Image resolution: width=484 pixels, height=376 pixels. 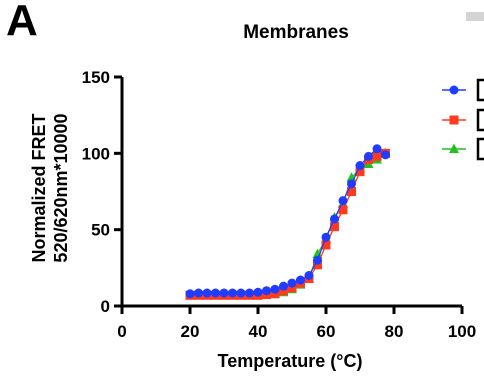 What do you see at coordinates (22, 22) in the screenshot?
I see `panel-letter: A` at bounding box center [22, 22].